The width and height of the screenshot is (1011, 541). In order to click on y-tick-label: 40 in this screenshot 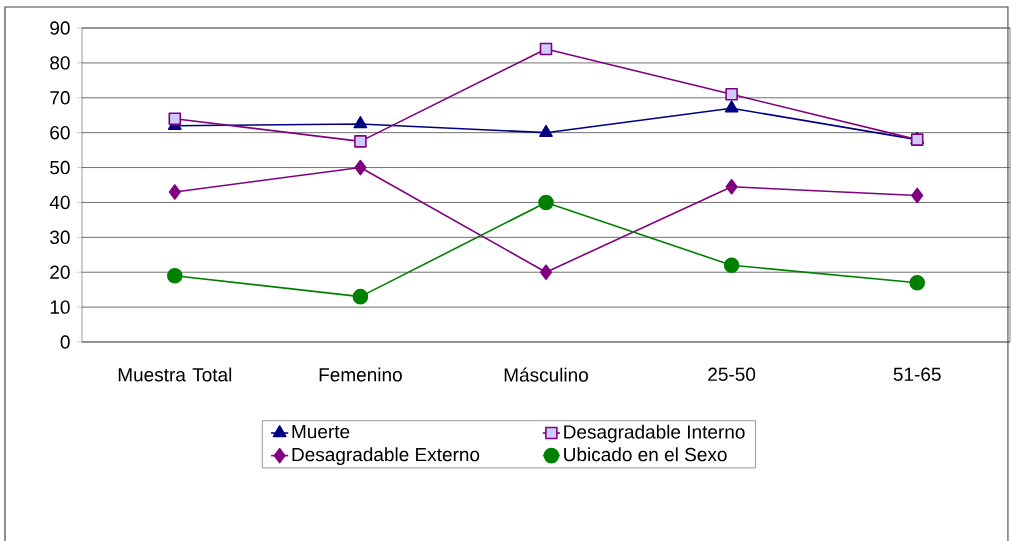, I will do `click(59, 202)`.